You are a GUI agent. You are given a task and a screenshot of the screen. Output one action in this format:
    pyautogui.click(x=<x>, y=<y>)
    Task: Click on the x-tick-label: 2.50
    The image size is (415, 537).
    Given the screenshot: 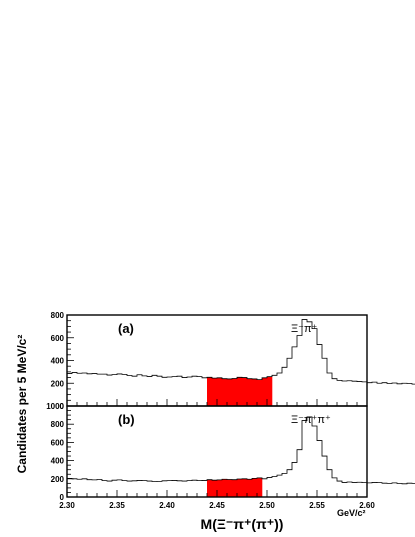 What is the action you would take?
    pyautogui.click(x=267, y=505)
    